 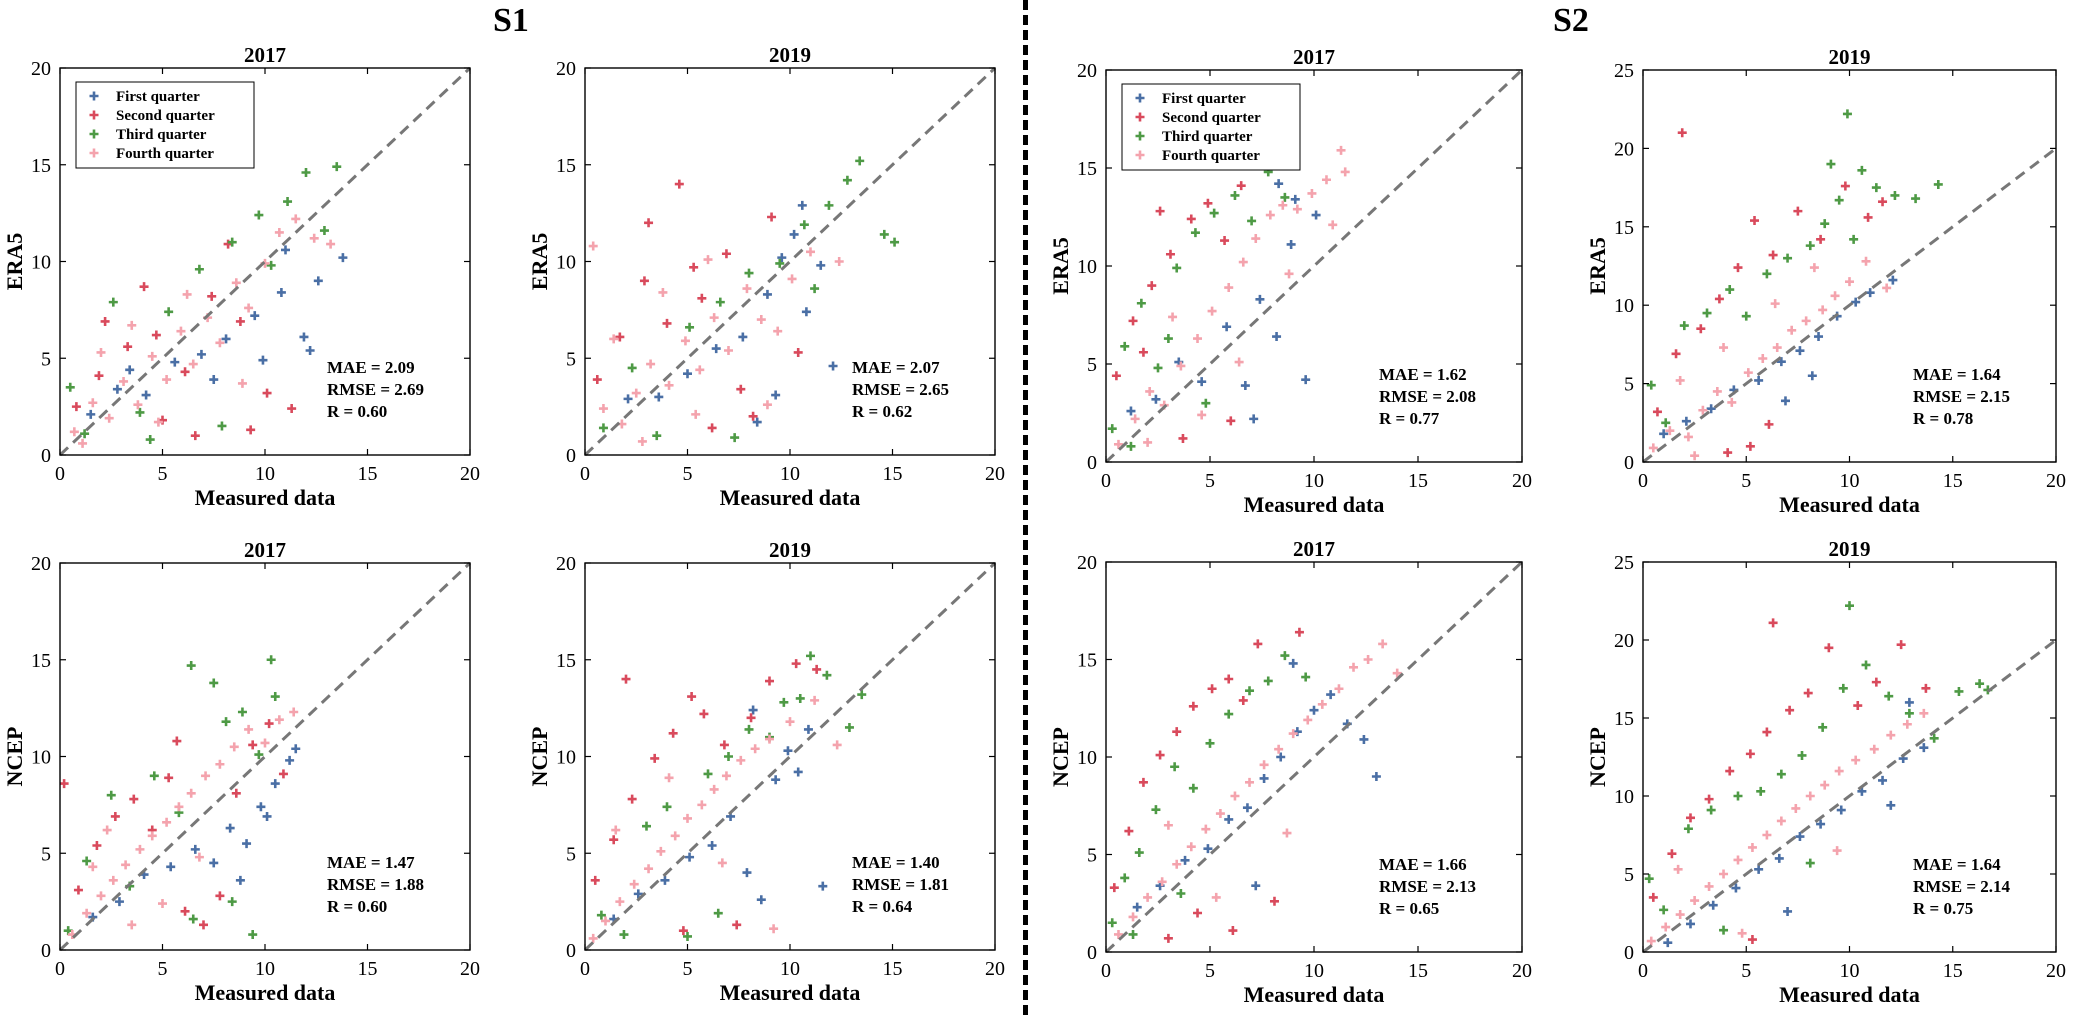 What do you see at coordinates (1314, 504) in the screenshot?
I see `x-axis-label: Measured data` at bounding box center [1314, 504].